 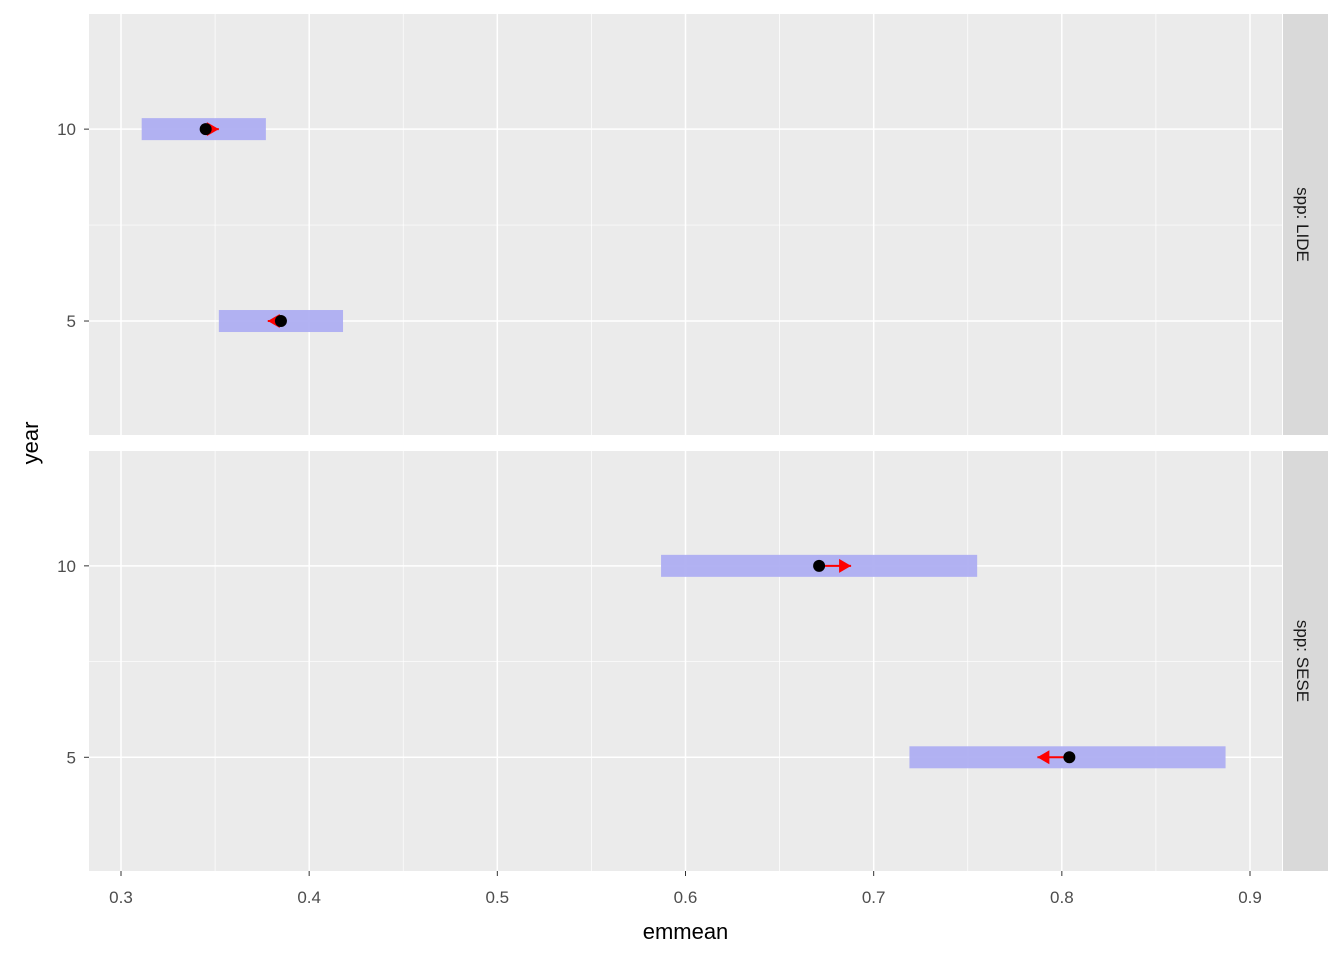 I want to click on x-tick-label: 0.5, so click(x=498, y=897).